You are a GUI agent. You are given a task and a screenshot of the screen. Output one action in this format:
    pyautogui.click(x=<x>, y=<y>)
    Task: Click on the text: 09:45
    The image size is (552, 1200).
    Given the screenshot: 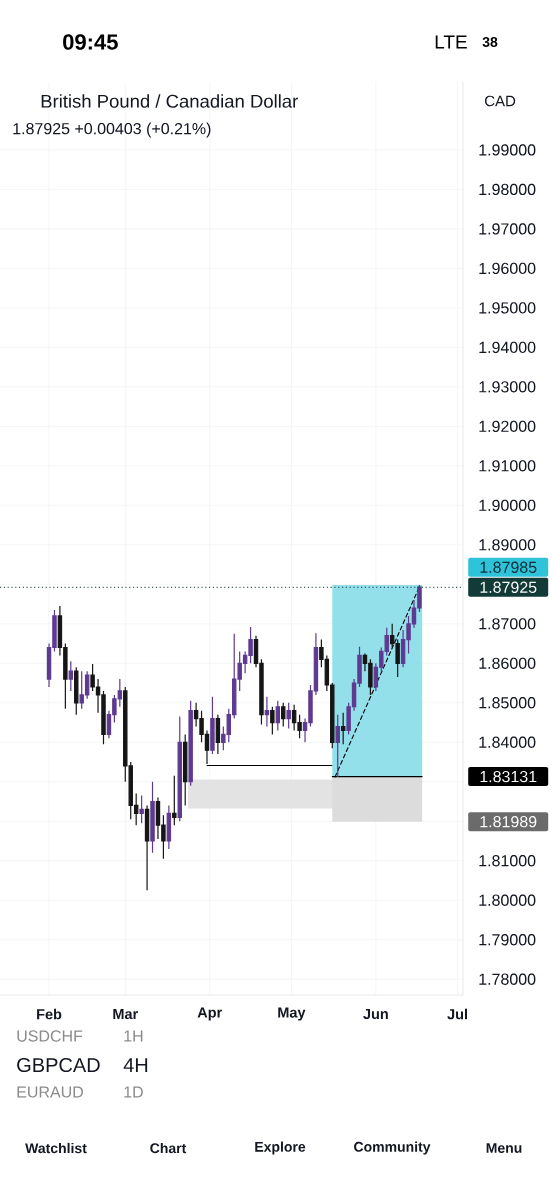 What is the action you would take?
    pyautogui.click(x=90, y=42)
    